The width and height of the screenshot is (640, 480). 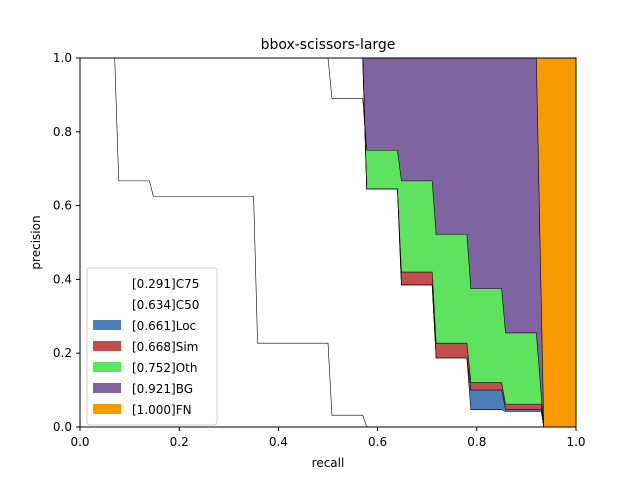 I want to click on y-tick-label: 0.8, so click(x=62, y=132).